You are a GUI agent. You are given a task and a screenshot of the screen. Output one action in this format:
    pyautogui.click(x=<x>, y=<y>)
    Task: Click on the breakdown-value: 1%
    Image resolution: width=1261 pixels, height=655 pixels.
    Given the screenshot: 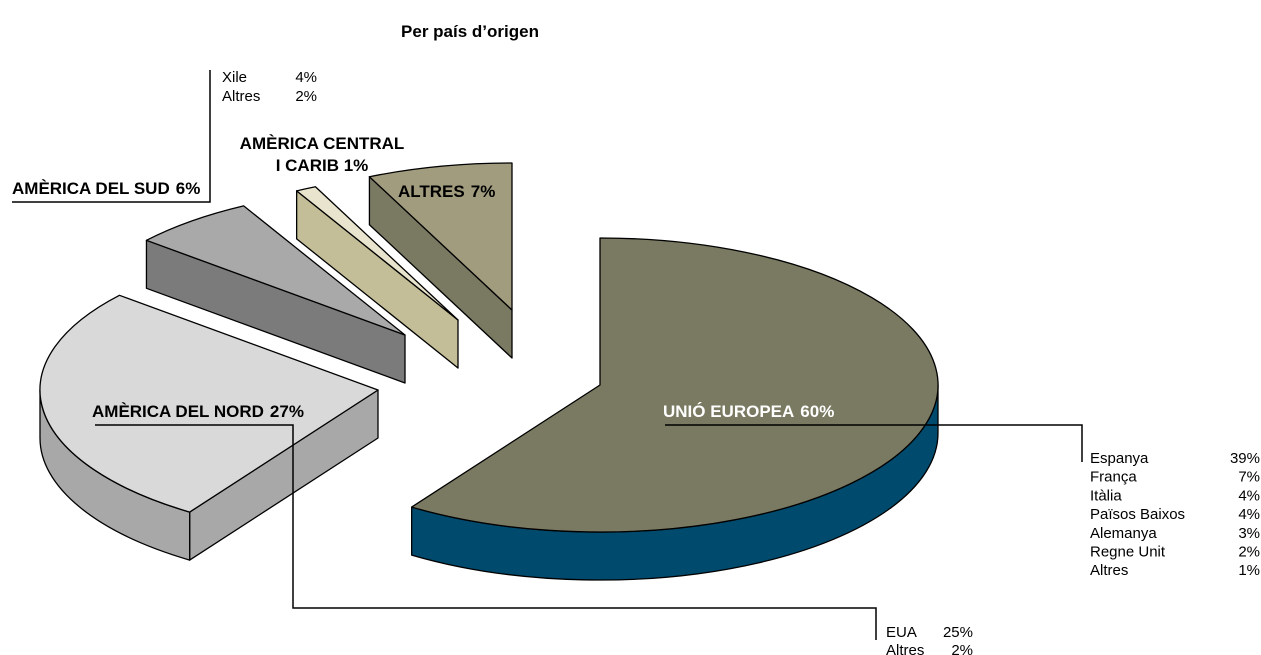 What is the action you would take?
    pyautogui.click(x=1249, y=570)
    